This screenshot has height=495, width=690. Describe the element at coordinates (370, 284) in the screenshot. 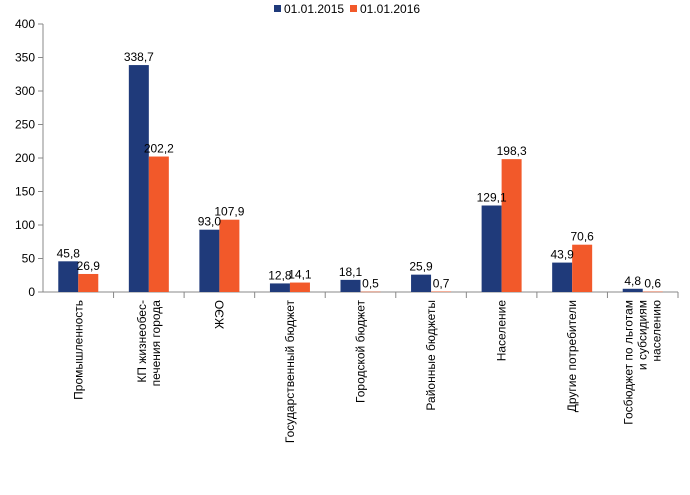

I see `data-label: 0,5` at that location.